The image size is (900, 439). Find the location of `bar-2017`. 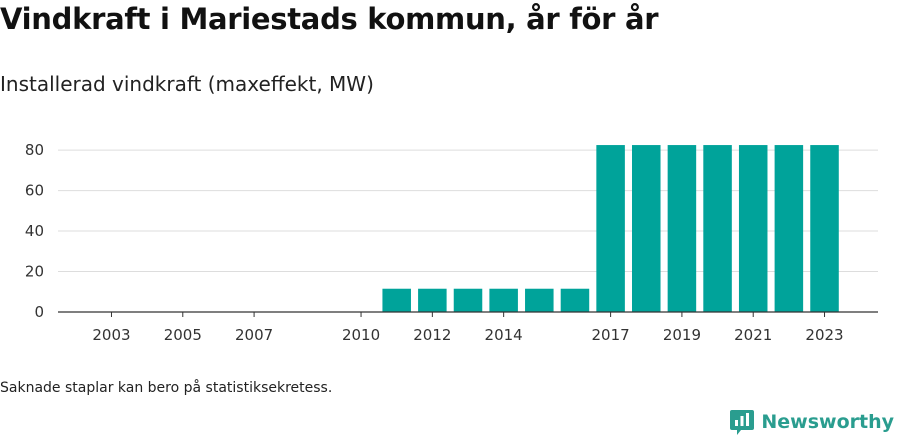

bar-2017 is located at coordinates (610, 228).